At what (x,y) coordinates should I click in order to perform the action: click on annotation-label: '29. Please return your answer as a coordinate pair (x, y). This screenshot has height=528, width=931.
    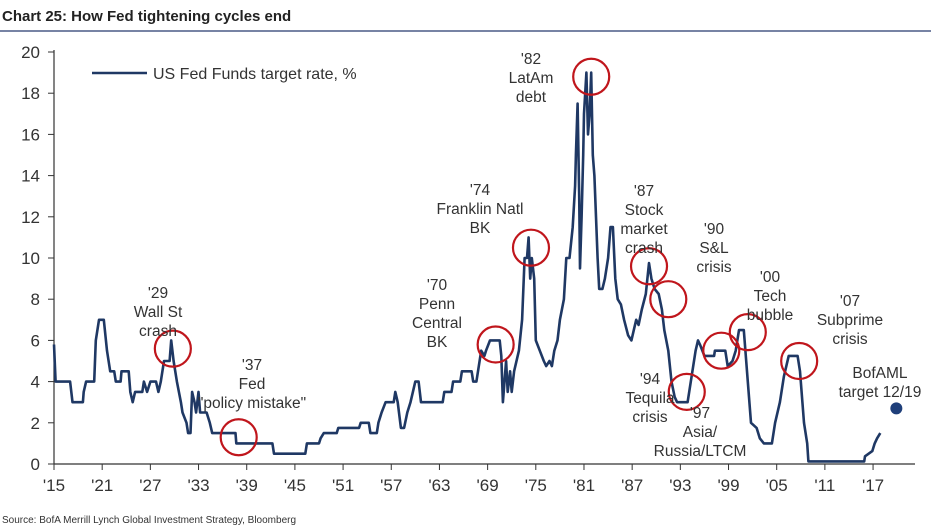
    Looking at the image, I should click on (158, 293).